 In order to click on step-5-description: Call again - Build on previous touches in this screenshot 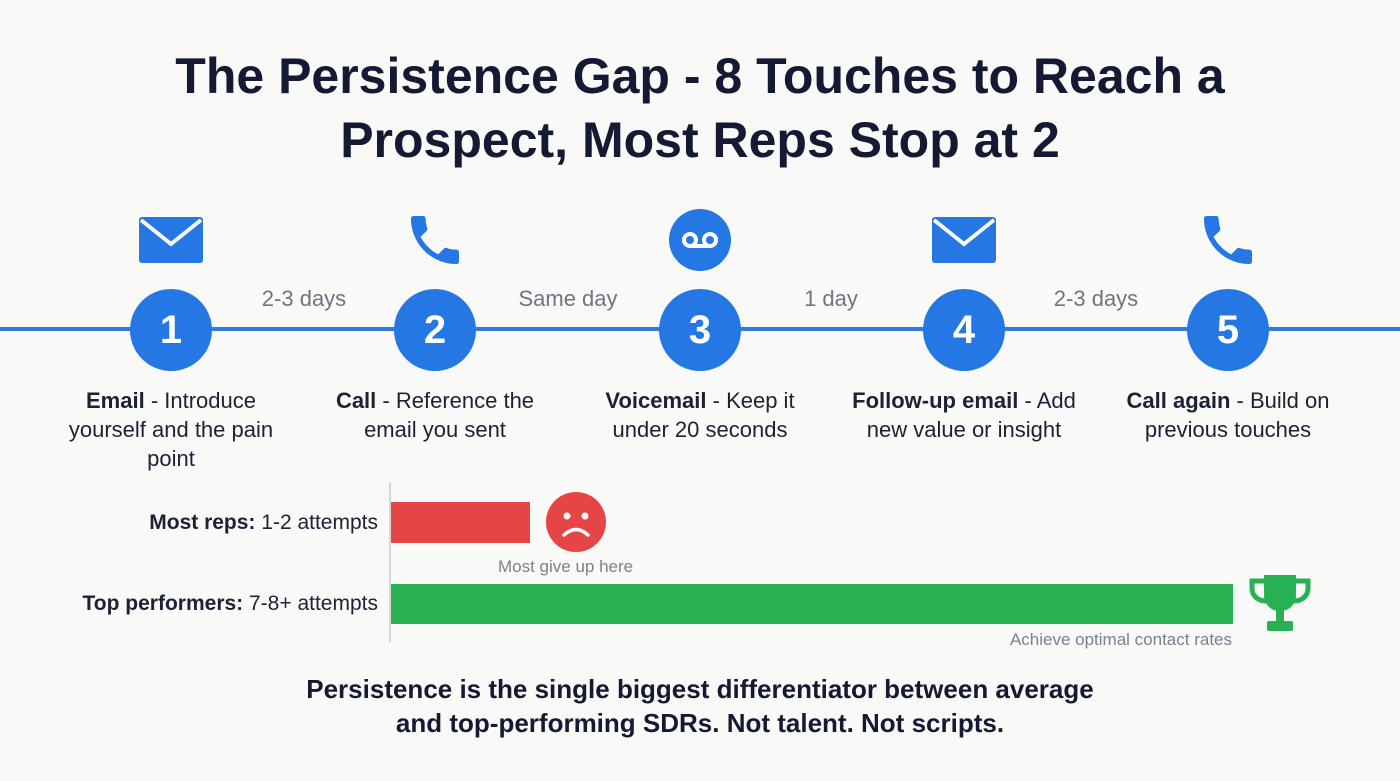, I will do `click(1228, 415)`.